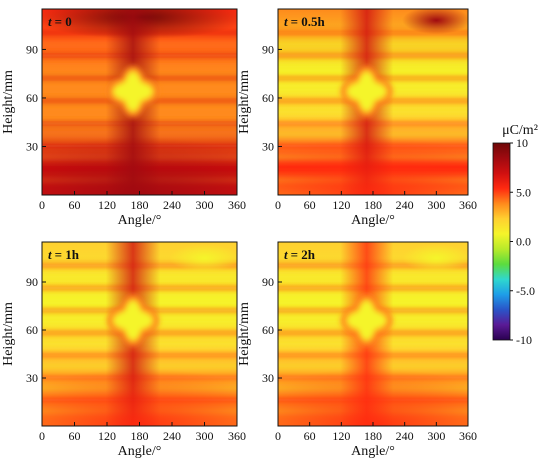 Image resolution: width=550 pixels, height=470 pixels. What do you see at coordinates (67, 254) in the screenshot?
I see `time-value: = 1h` at bounding box center [67, 254].